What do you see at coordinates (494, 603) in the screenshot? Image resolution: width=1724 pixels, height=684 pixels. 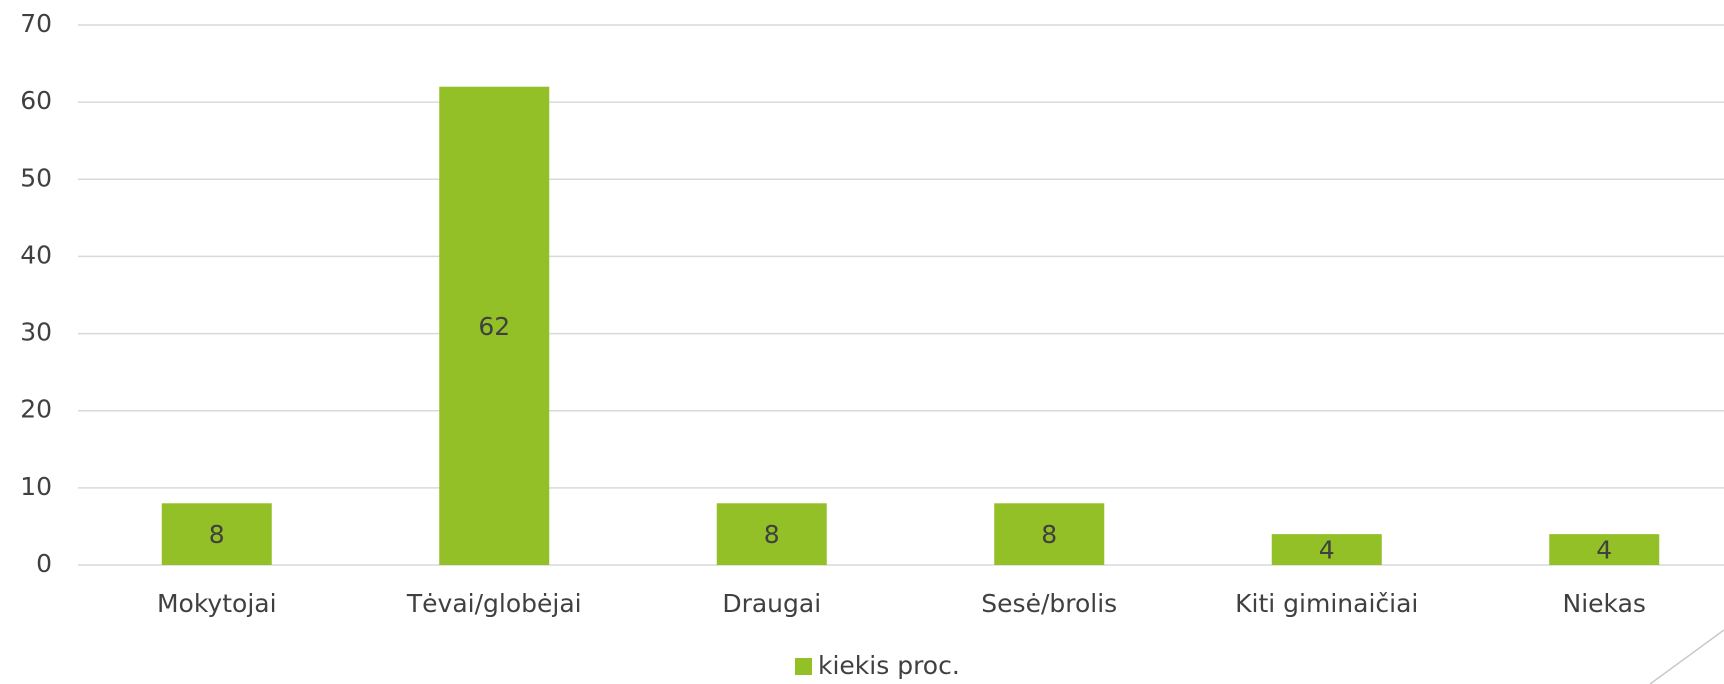 I see `x-tick-label: Tėvai/globėjai` at bounding box center [494, 603].